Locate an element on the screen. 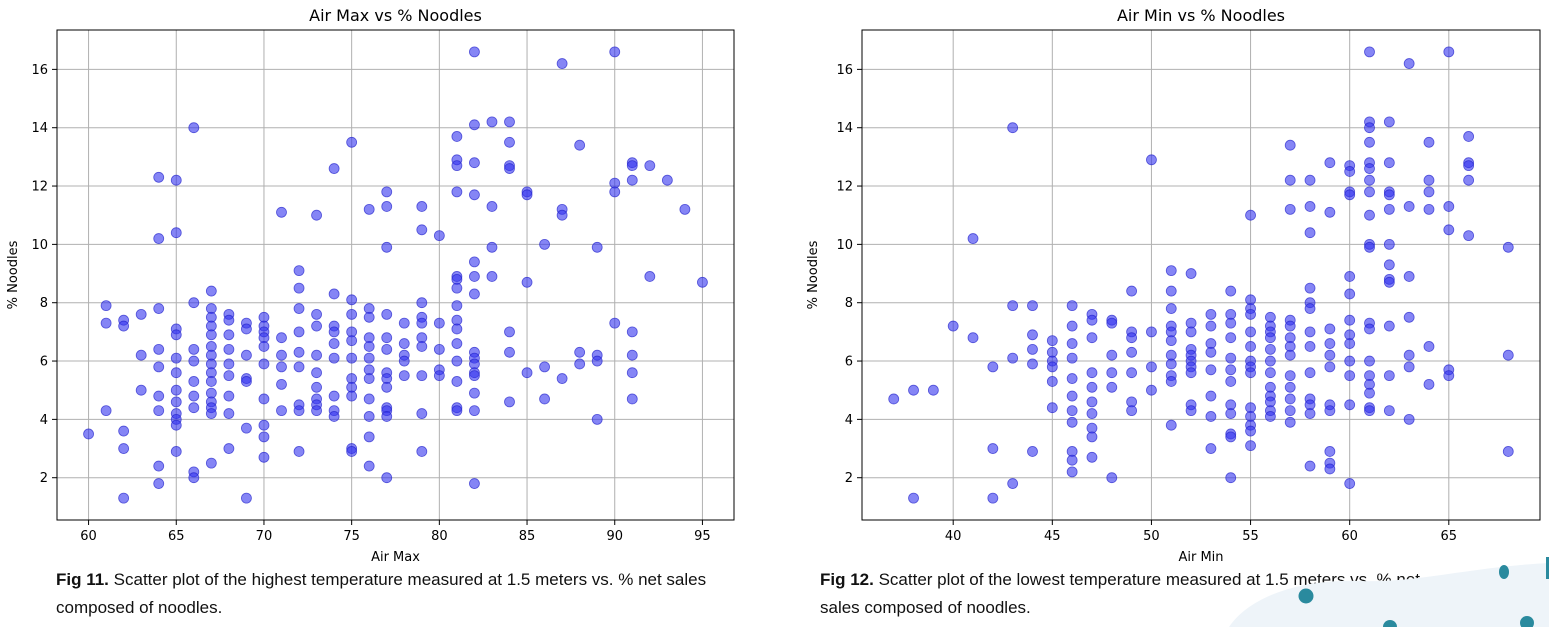  x-tick-label: 70 is located at coordinates (264, 536).